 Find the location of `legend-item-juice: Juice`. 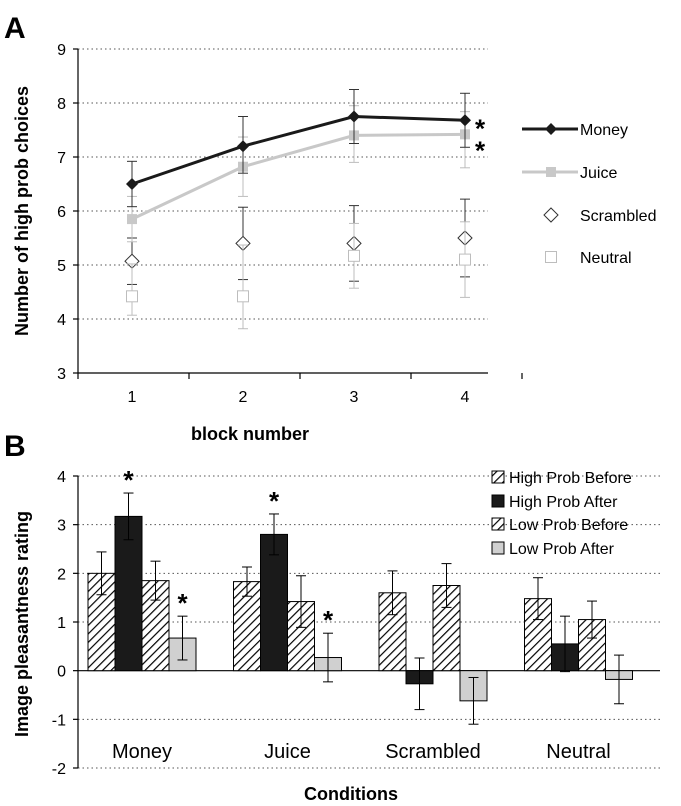

legend-item-juice: Juice is located at coordinates (569, 173).